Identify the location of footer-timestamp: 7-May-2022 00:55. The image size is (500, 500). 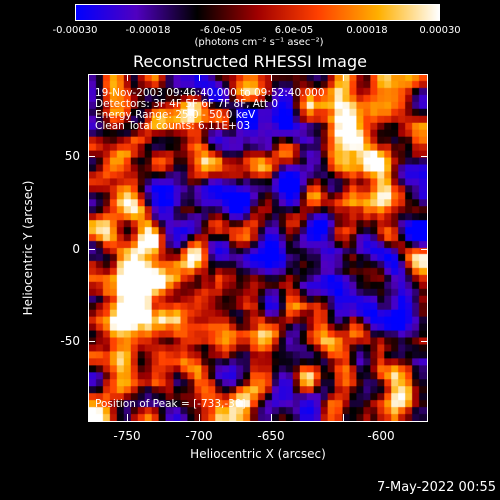
(436, 487).